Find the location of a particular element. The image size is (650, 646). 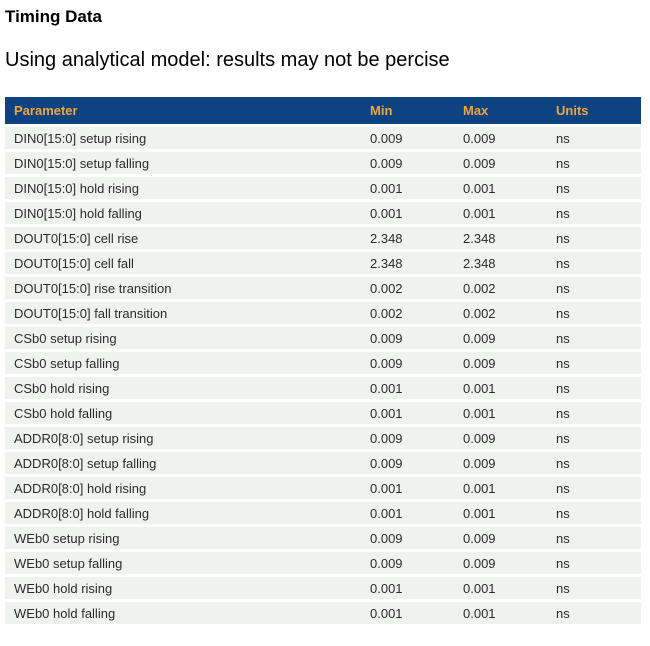

table-row: WEb0 hold rising 0.001 0.001 ns is located at coordinates (323, 588).